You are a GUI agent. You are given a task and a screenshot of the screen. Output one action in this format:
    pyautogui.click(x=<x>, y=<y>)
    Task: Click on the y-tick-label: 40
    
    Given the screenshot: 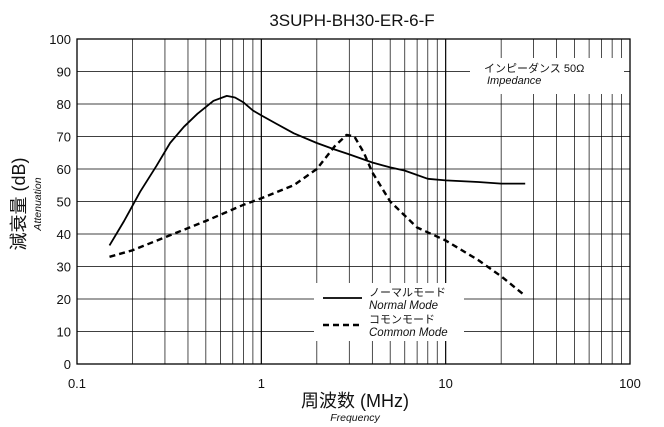 What is the action you would take?
    pyautogui.click(x=64, y=234)
    